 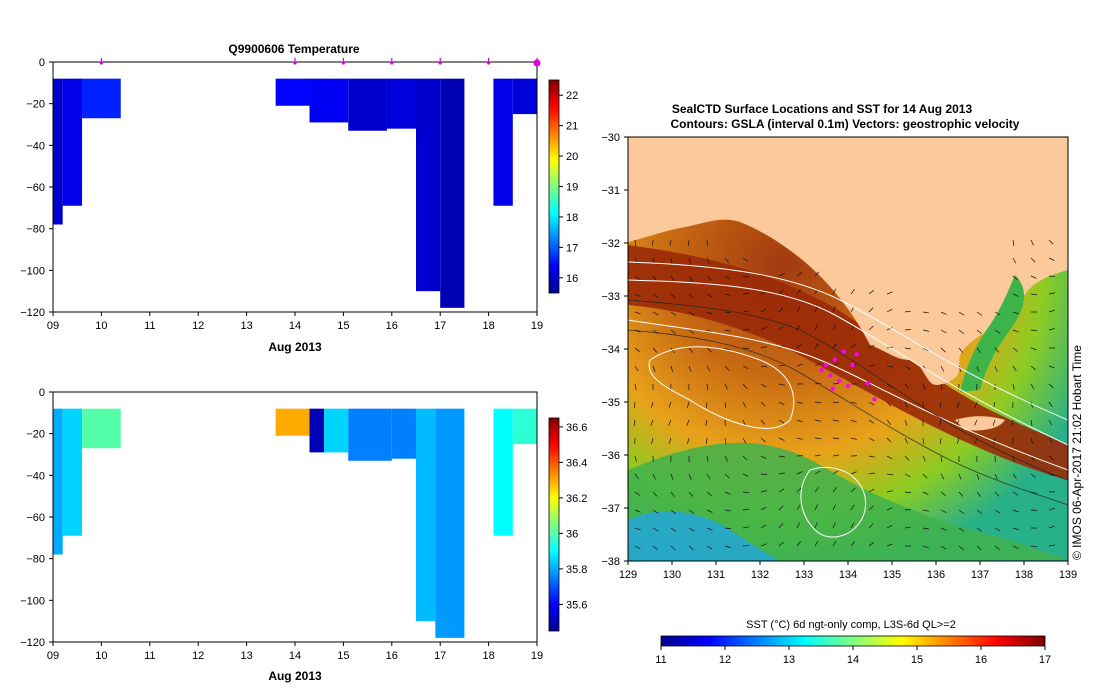 What do you see at coordinates (1024, 575) in the screenshot?
I see `lon-tick-label: 138` at bounding box center [1024, 575].